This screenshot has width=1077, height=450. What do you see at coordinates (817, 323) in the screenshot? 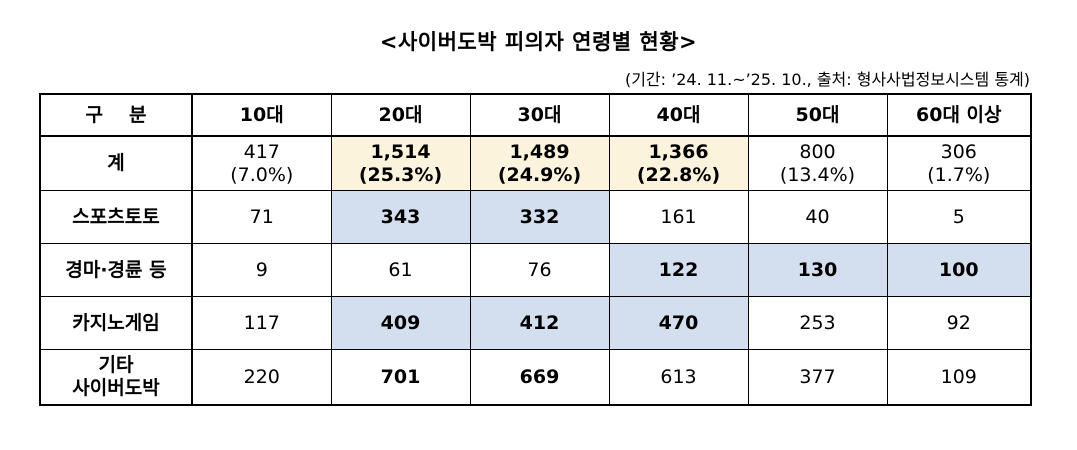
I see `table-cell: 253` at bounding box center [817, 323].